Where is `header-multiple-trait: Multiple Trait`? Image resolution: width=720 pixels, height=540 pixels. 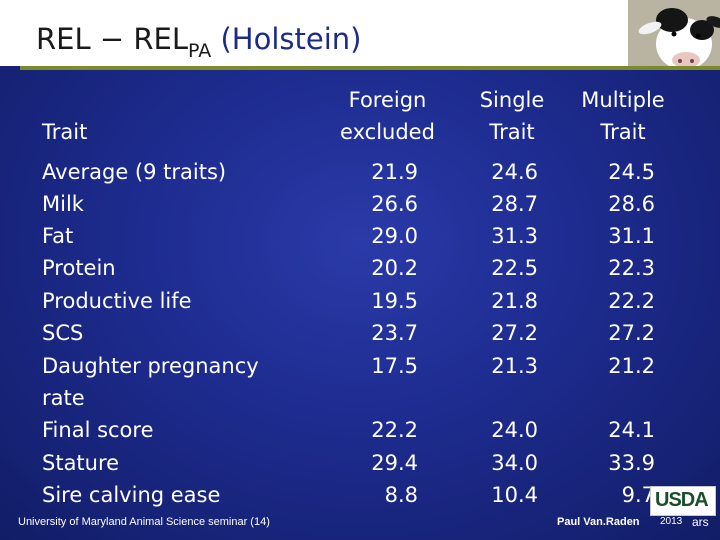
header-multiple-trait: Multiple Trait is located at coordinates (623, 116).